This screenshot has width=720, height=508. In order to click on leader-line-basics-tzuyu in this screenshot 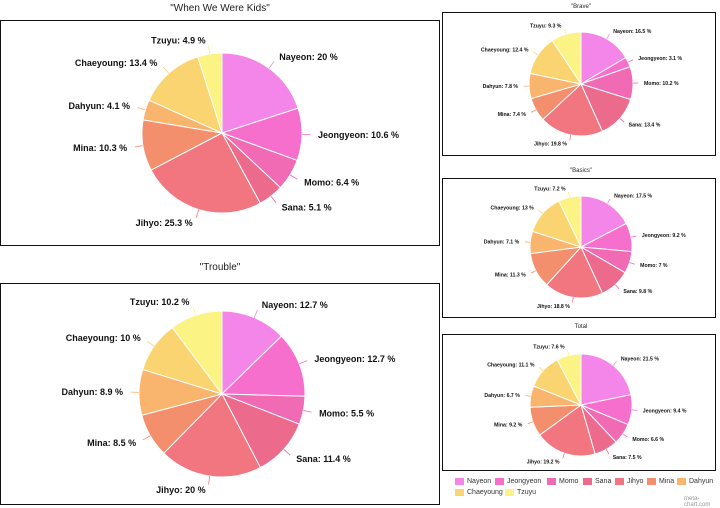, I will do `click(568, 194)`.